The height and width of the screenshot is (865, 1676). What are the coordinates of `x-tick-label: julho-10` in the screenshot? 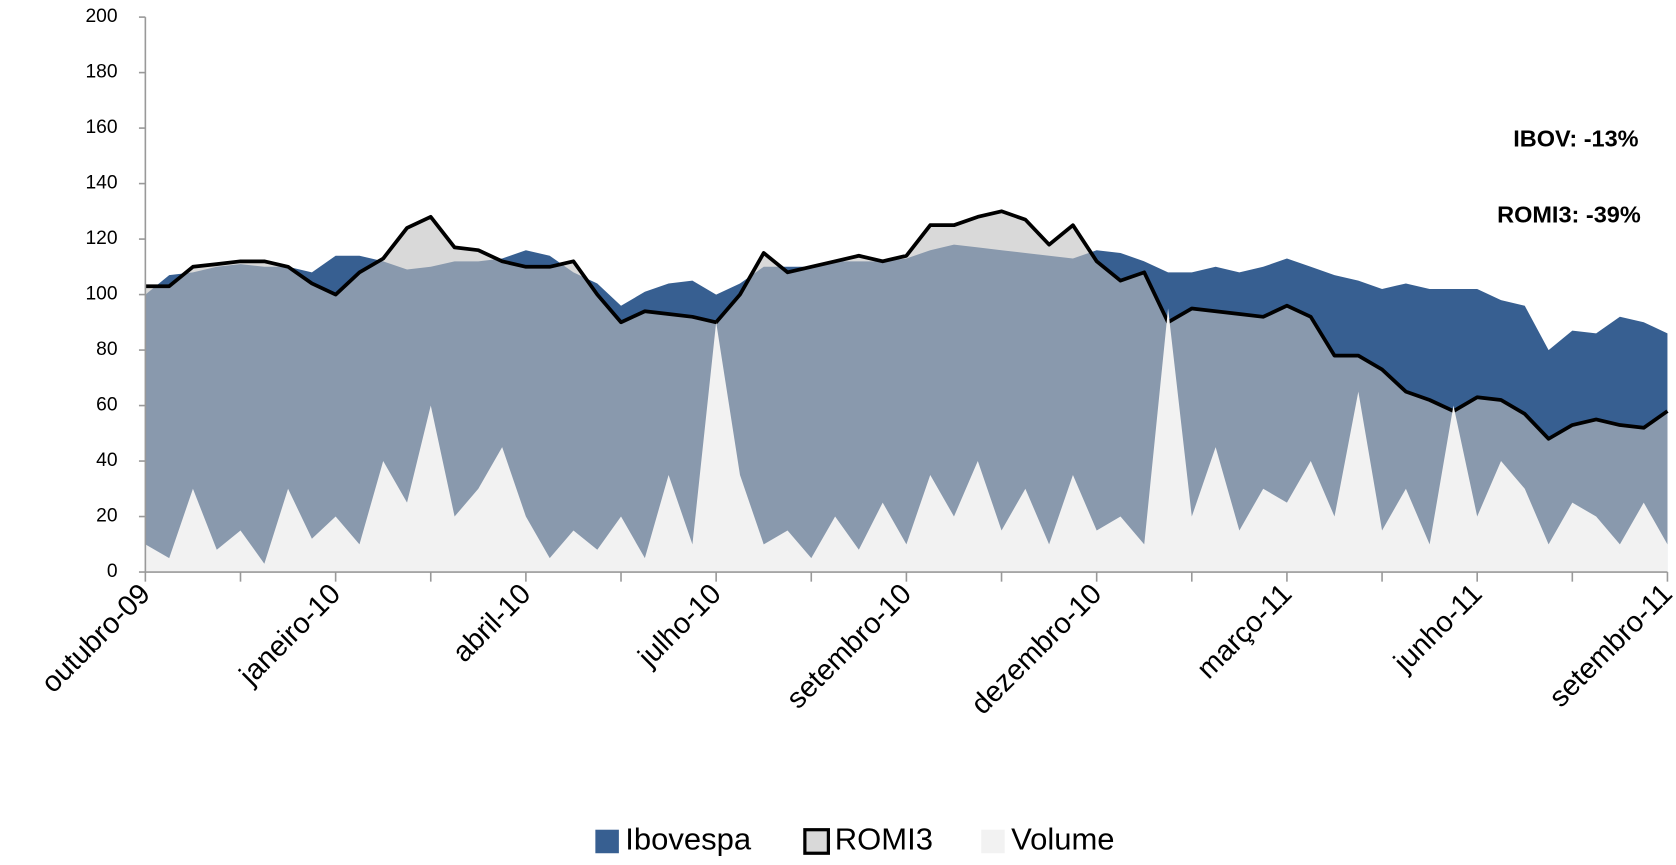 It's located at (680, 626).